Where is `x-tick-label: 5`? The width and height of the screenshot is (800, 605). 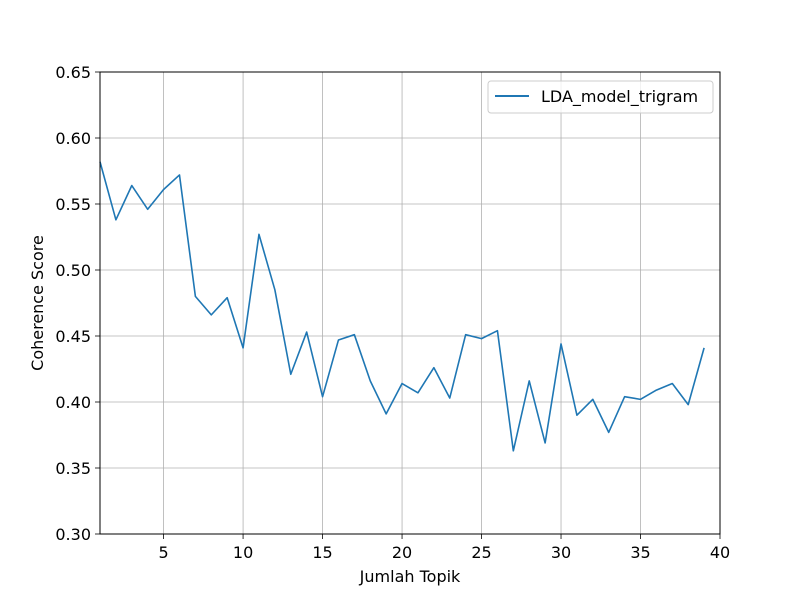
x-tick-label: 5 is located at coordinates (163, 552).